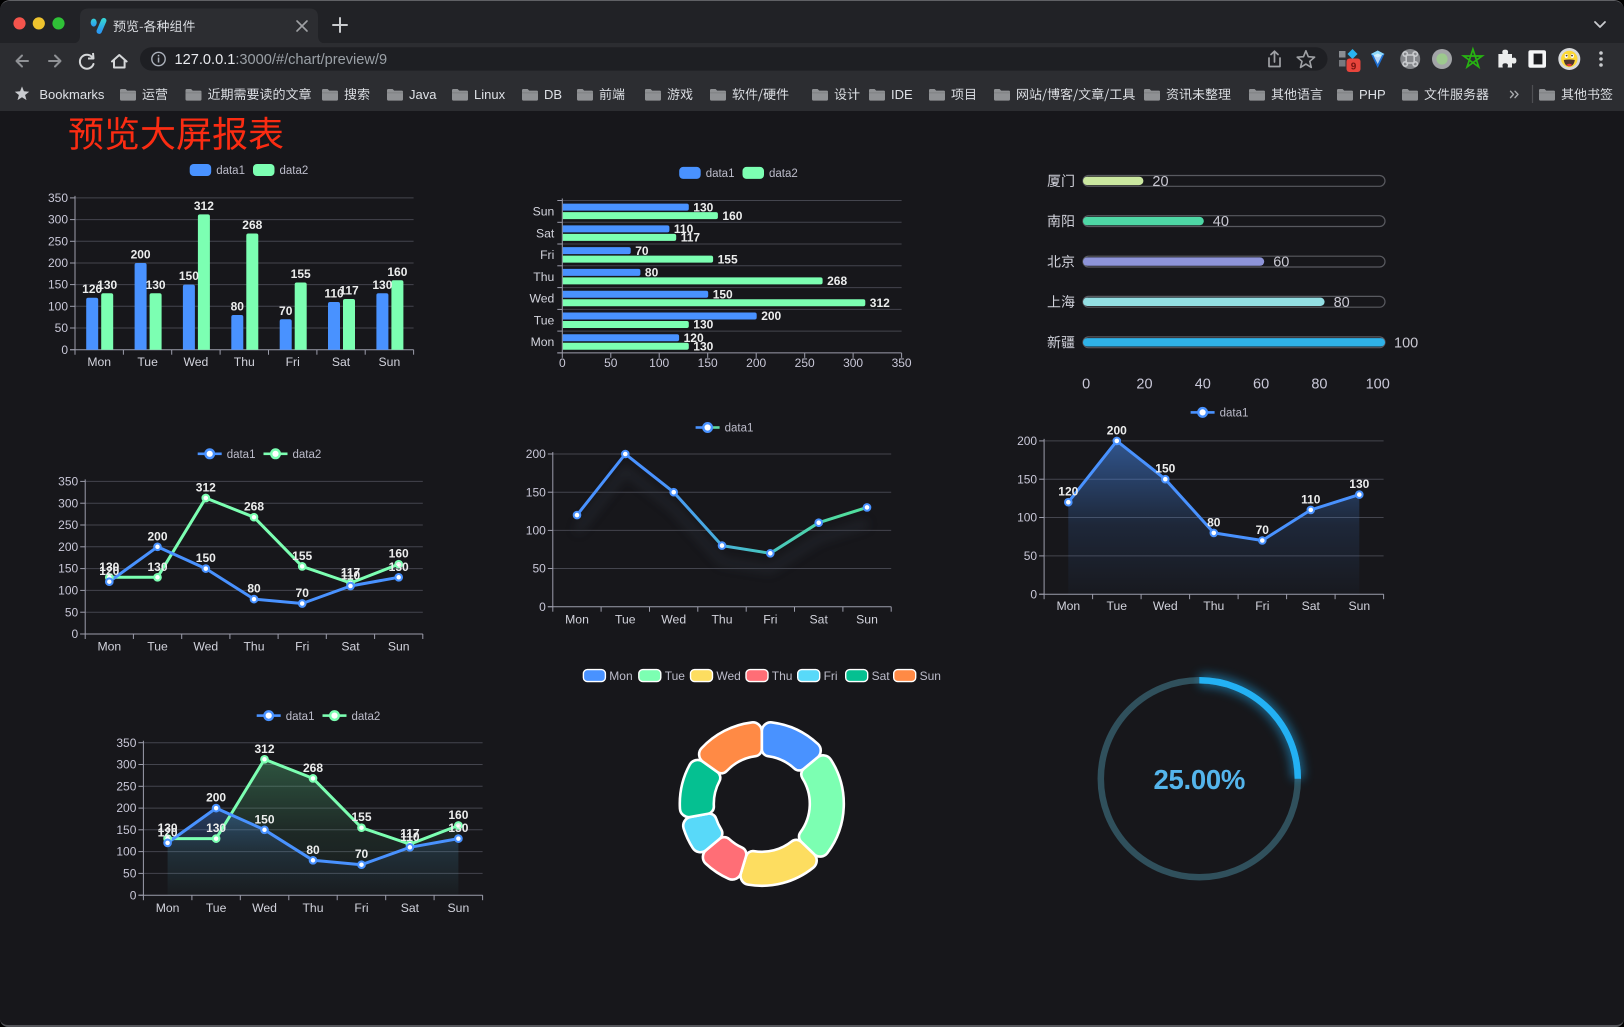  Describe the element at coordinates (902, 94) in the screenshot. I see `svg-text: IDE` at that location.